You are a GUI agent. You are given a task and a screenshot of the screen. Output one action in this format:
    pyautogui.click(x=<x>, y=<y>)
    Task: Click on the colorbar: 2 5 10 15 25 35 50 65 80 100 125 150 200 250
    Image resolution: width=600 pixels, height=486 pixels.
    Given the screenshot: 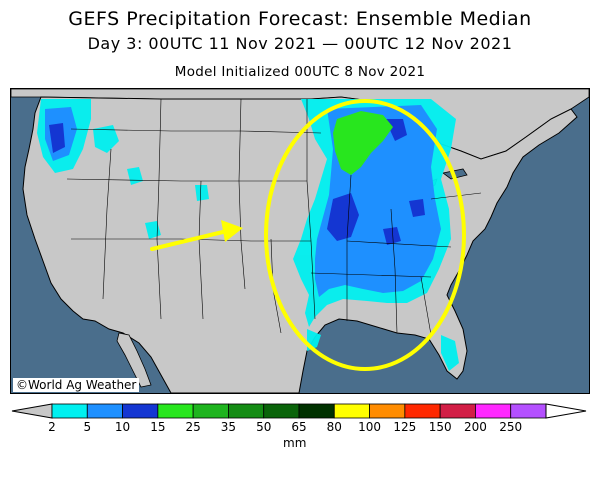 What is the action you would take?
    pyautogui.click(x=299, y=418)
    